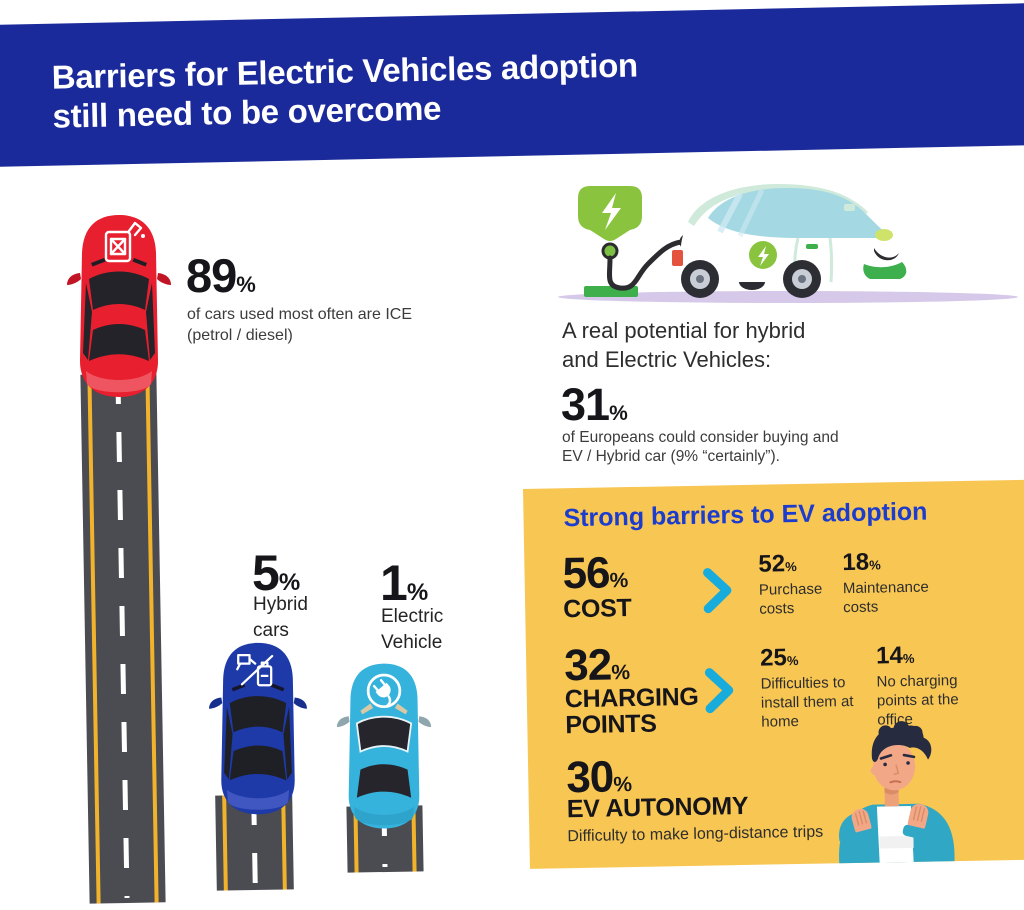  I want to click on ev-charging-illustration, so click(788, 243).